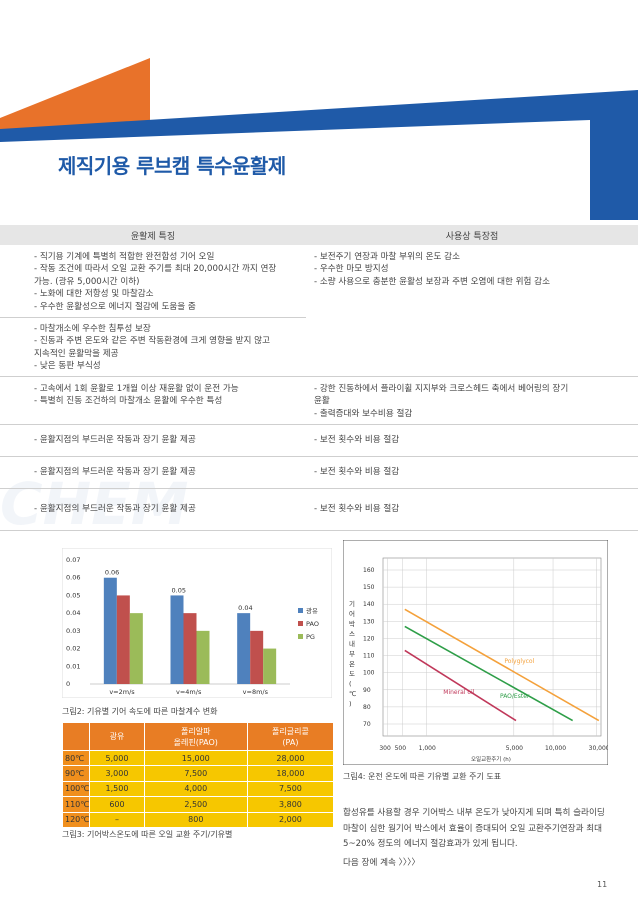 The image size is (638, 902). Describe the element at coordinates (153, 317) in the screenshot. I see `row-divider` at that location.